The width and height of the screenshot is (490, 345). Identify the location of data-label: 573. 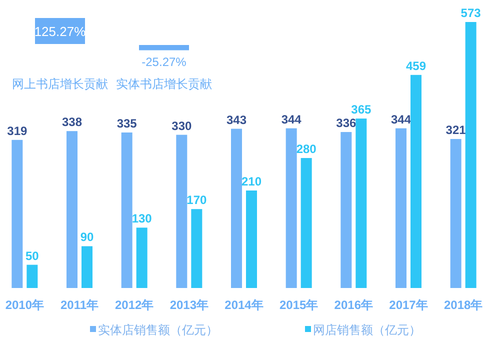
(471, 13).